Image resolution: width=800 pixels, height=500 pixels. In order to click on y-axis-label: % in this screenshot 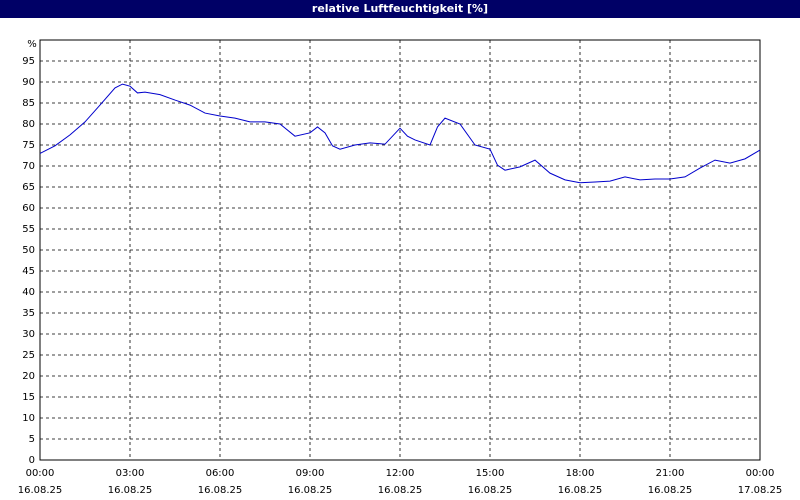, I will do `click(32, 44)`.